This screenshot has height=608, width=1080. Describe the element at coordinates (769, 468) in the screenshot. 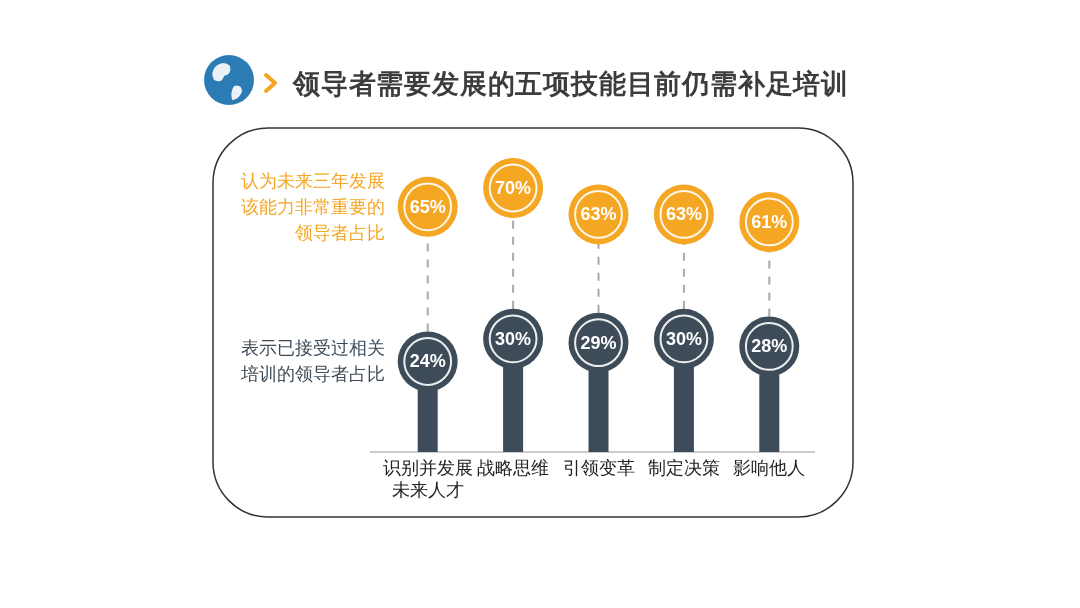

I see `x-tick-label: 影响他人` at that location.